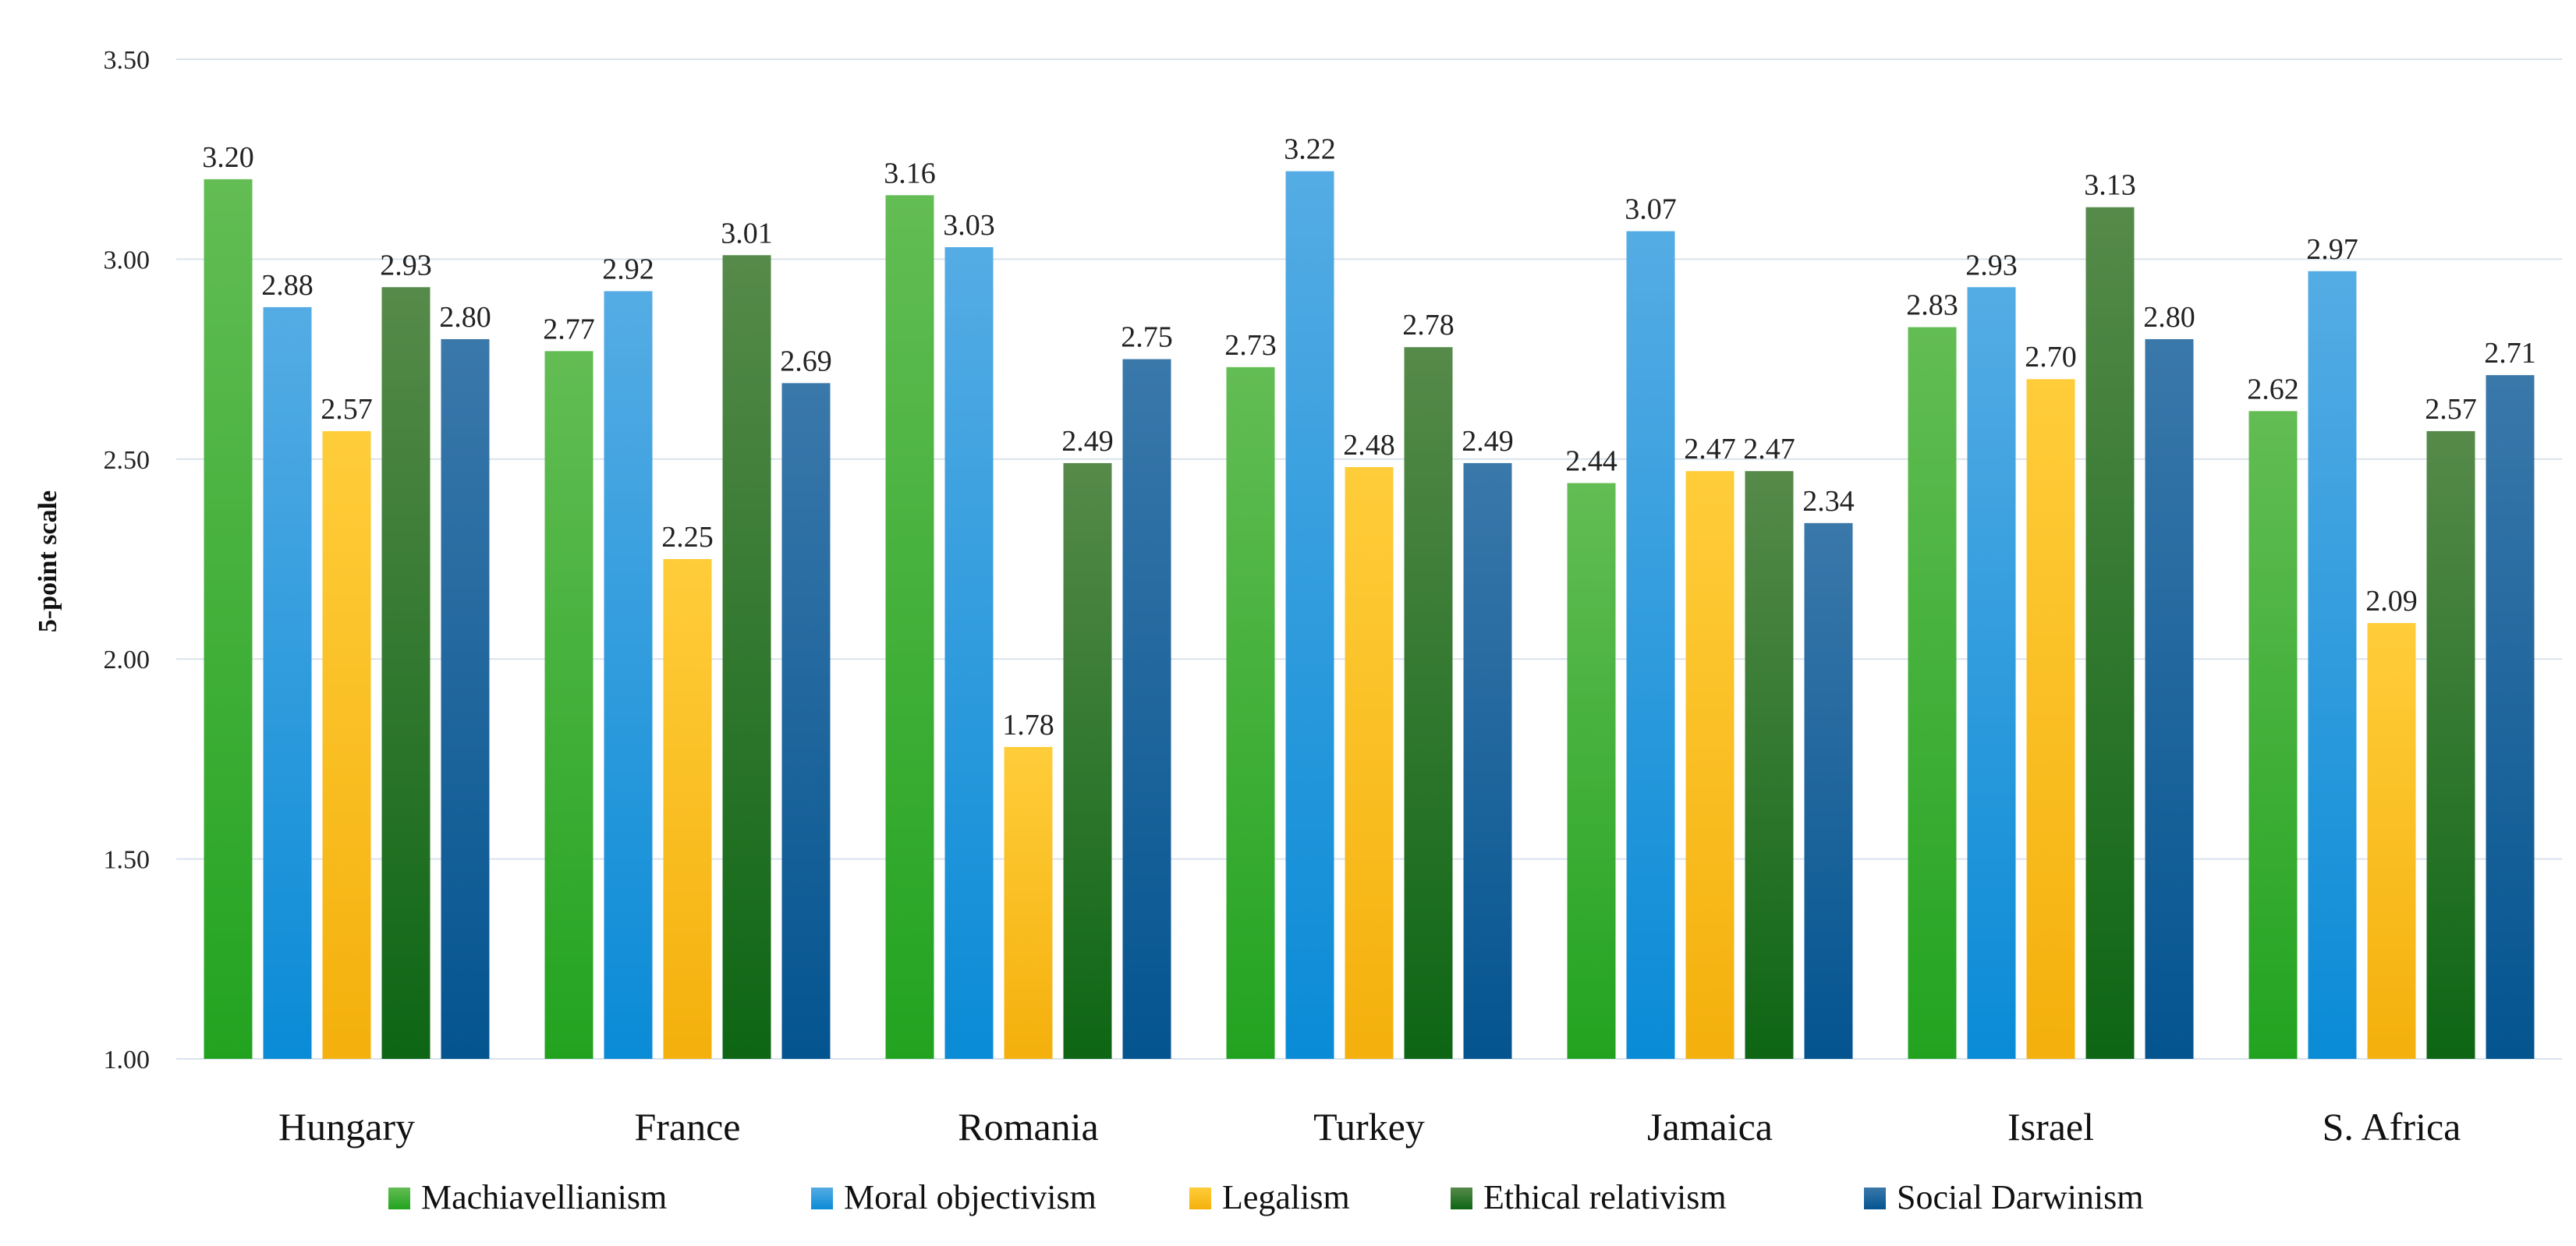 This screenshot has height=1246, width=2576. Describe the element at coordinates (346, 1127) in the screenshot. I see `category-label: Hungary` at that location.